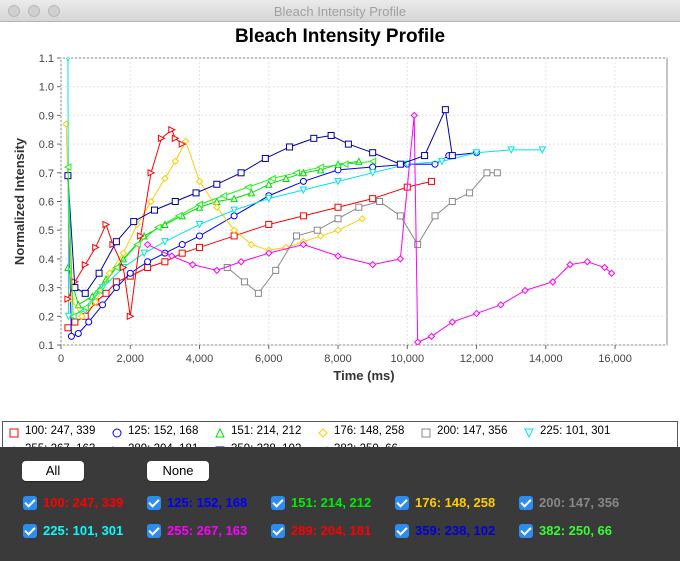 Image resolution: width=680 pixels, height=561 pixels. Describe the element at coordinates (53, 471) in the screenshot. I see `select-all-button: All` at that location.